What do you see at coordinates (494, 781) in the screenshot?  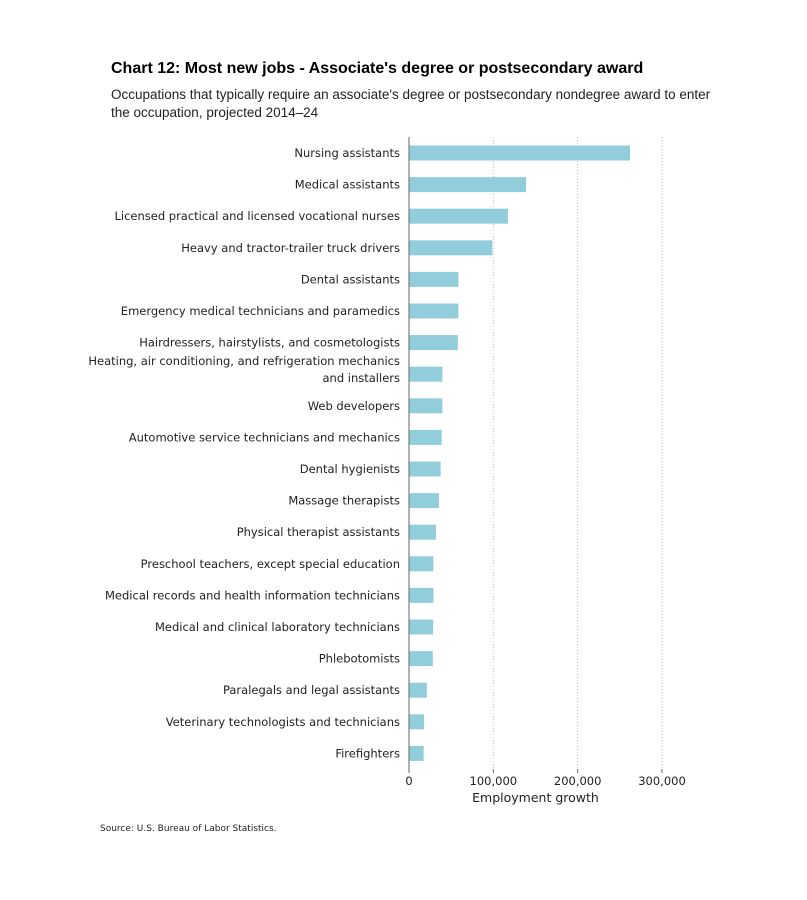 I see `x-tick-label: 100,000` at bounding box center [494, 781].